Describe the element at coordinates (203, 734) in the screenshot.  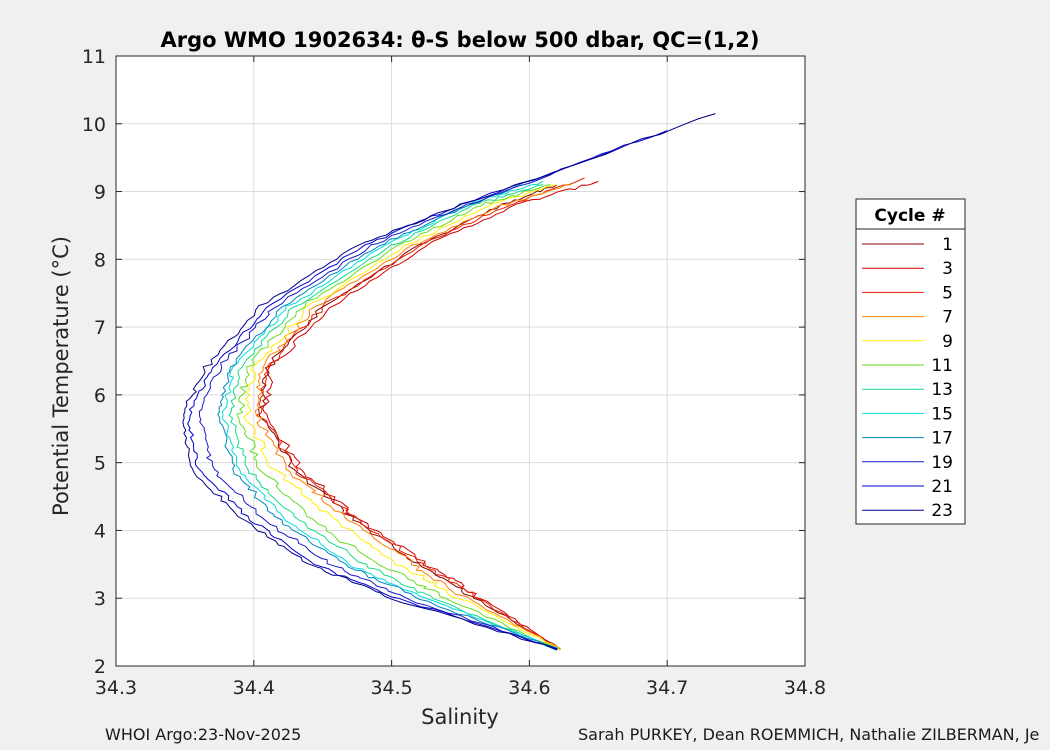
I see `footer-credit-date: WHOI Argo:23-Nov-2025` at that location.